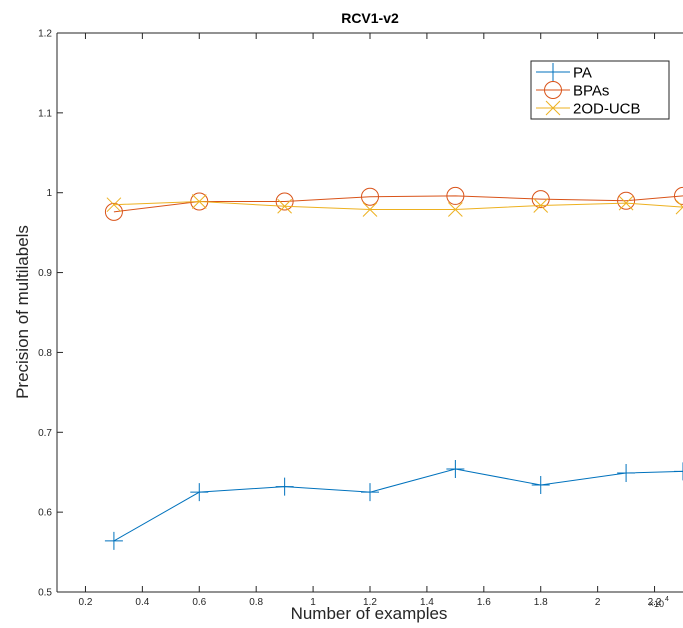 This screenshot has height=628, width=683. Describe the element at coordinates (598, 602) in the screenshot. I see `x-tick-label: 2` at that location.